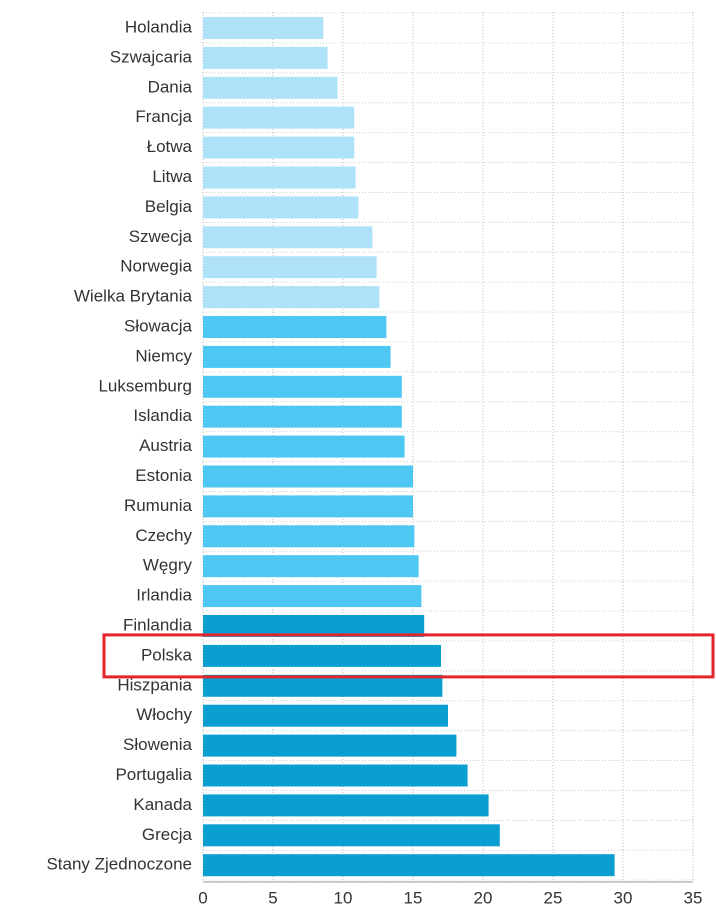 Image resolution: width=716 pixels, height=913 pixels. Describe the element at coordinates (156, 266) in the screenshot. I see `y-tick-label: Norwegia` at that location.